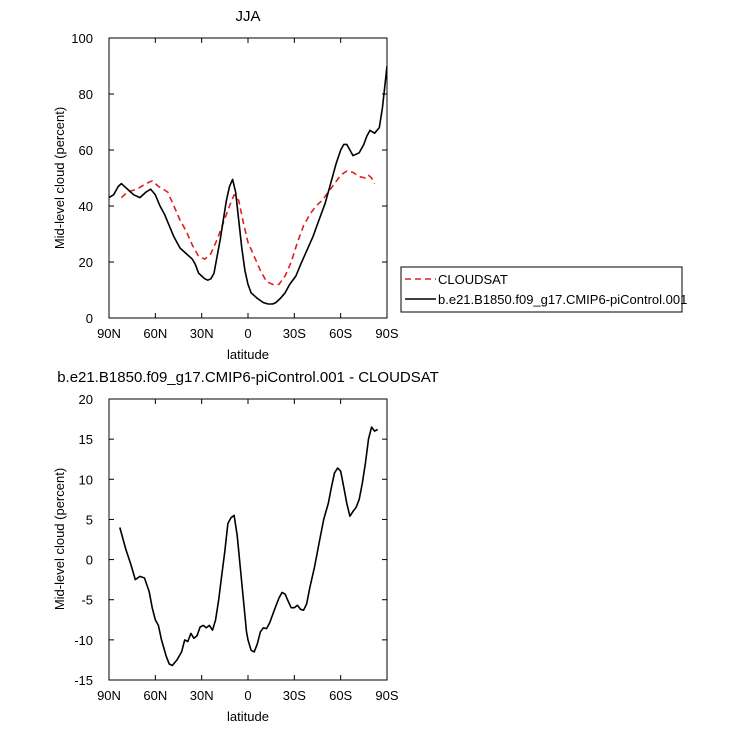  What do you see at coordinates (83, 640) in the screenshot?
I see `y-tick-label: -10` at bounding box center [83, 640].